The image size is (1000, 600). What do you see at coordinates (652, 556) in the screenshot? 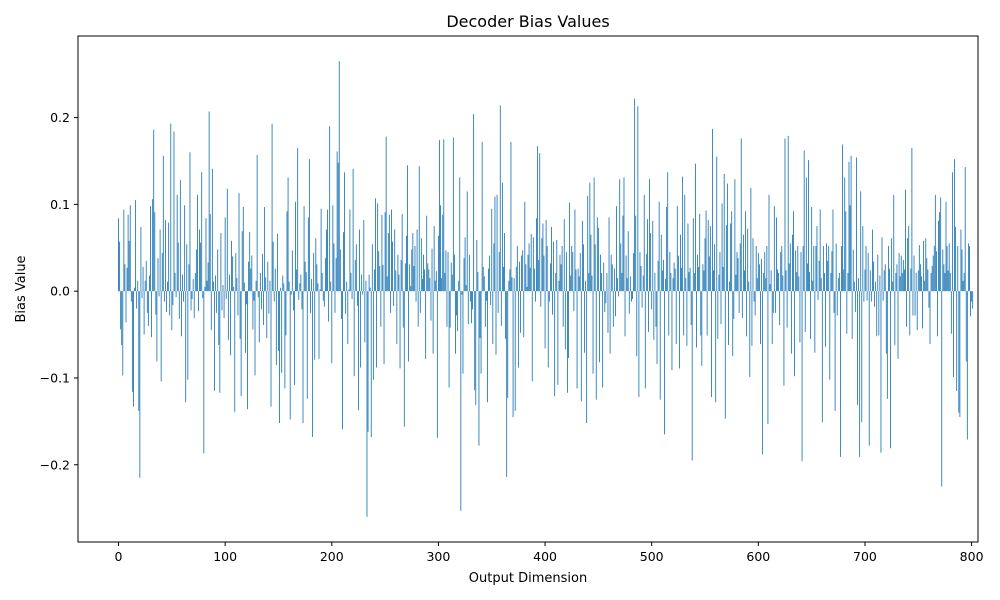
I see `x-tick-label: 500` at bounding box center [652, 556].